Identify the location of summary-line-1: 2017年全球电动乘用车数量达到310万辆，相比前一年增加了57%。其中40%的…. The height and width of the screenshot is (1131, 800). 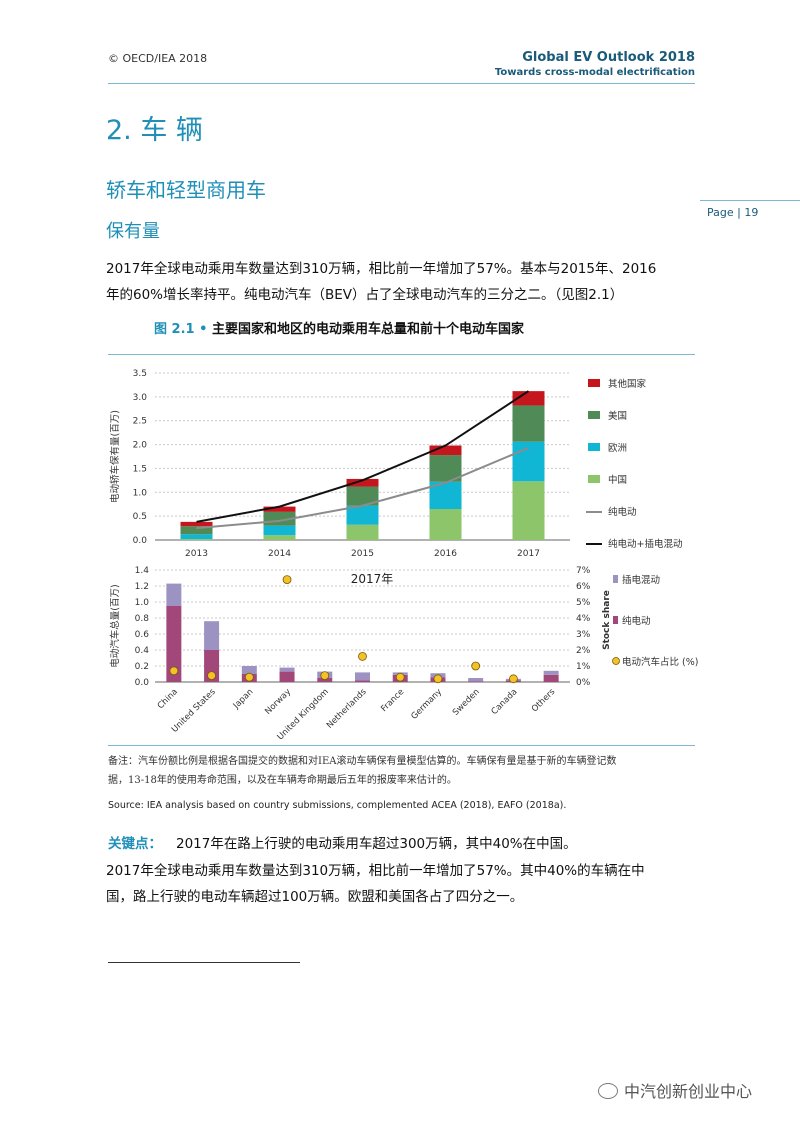
(375, 871).